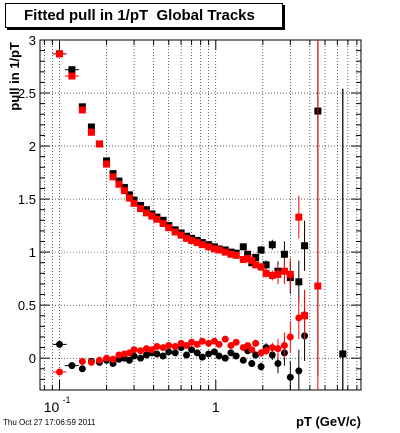 Image resolution: width=400 pixels, height=433 pixels. Describe the element at coordinates (49, 422) in the screenshot. I see `timestamp-footer: Thu Oct 27 17:06:59 2011` at that location.